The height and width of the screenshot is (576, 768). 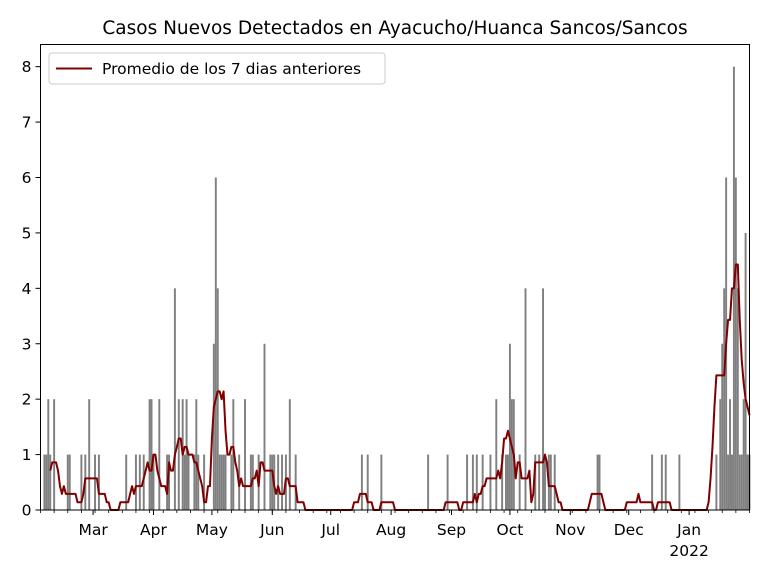 What do you see at coordinates (27, 178) in the screenshot?
I see `y-tick-label: 6` at bounding box center [27, 178].